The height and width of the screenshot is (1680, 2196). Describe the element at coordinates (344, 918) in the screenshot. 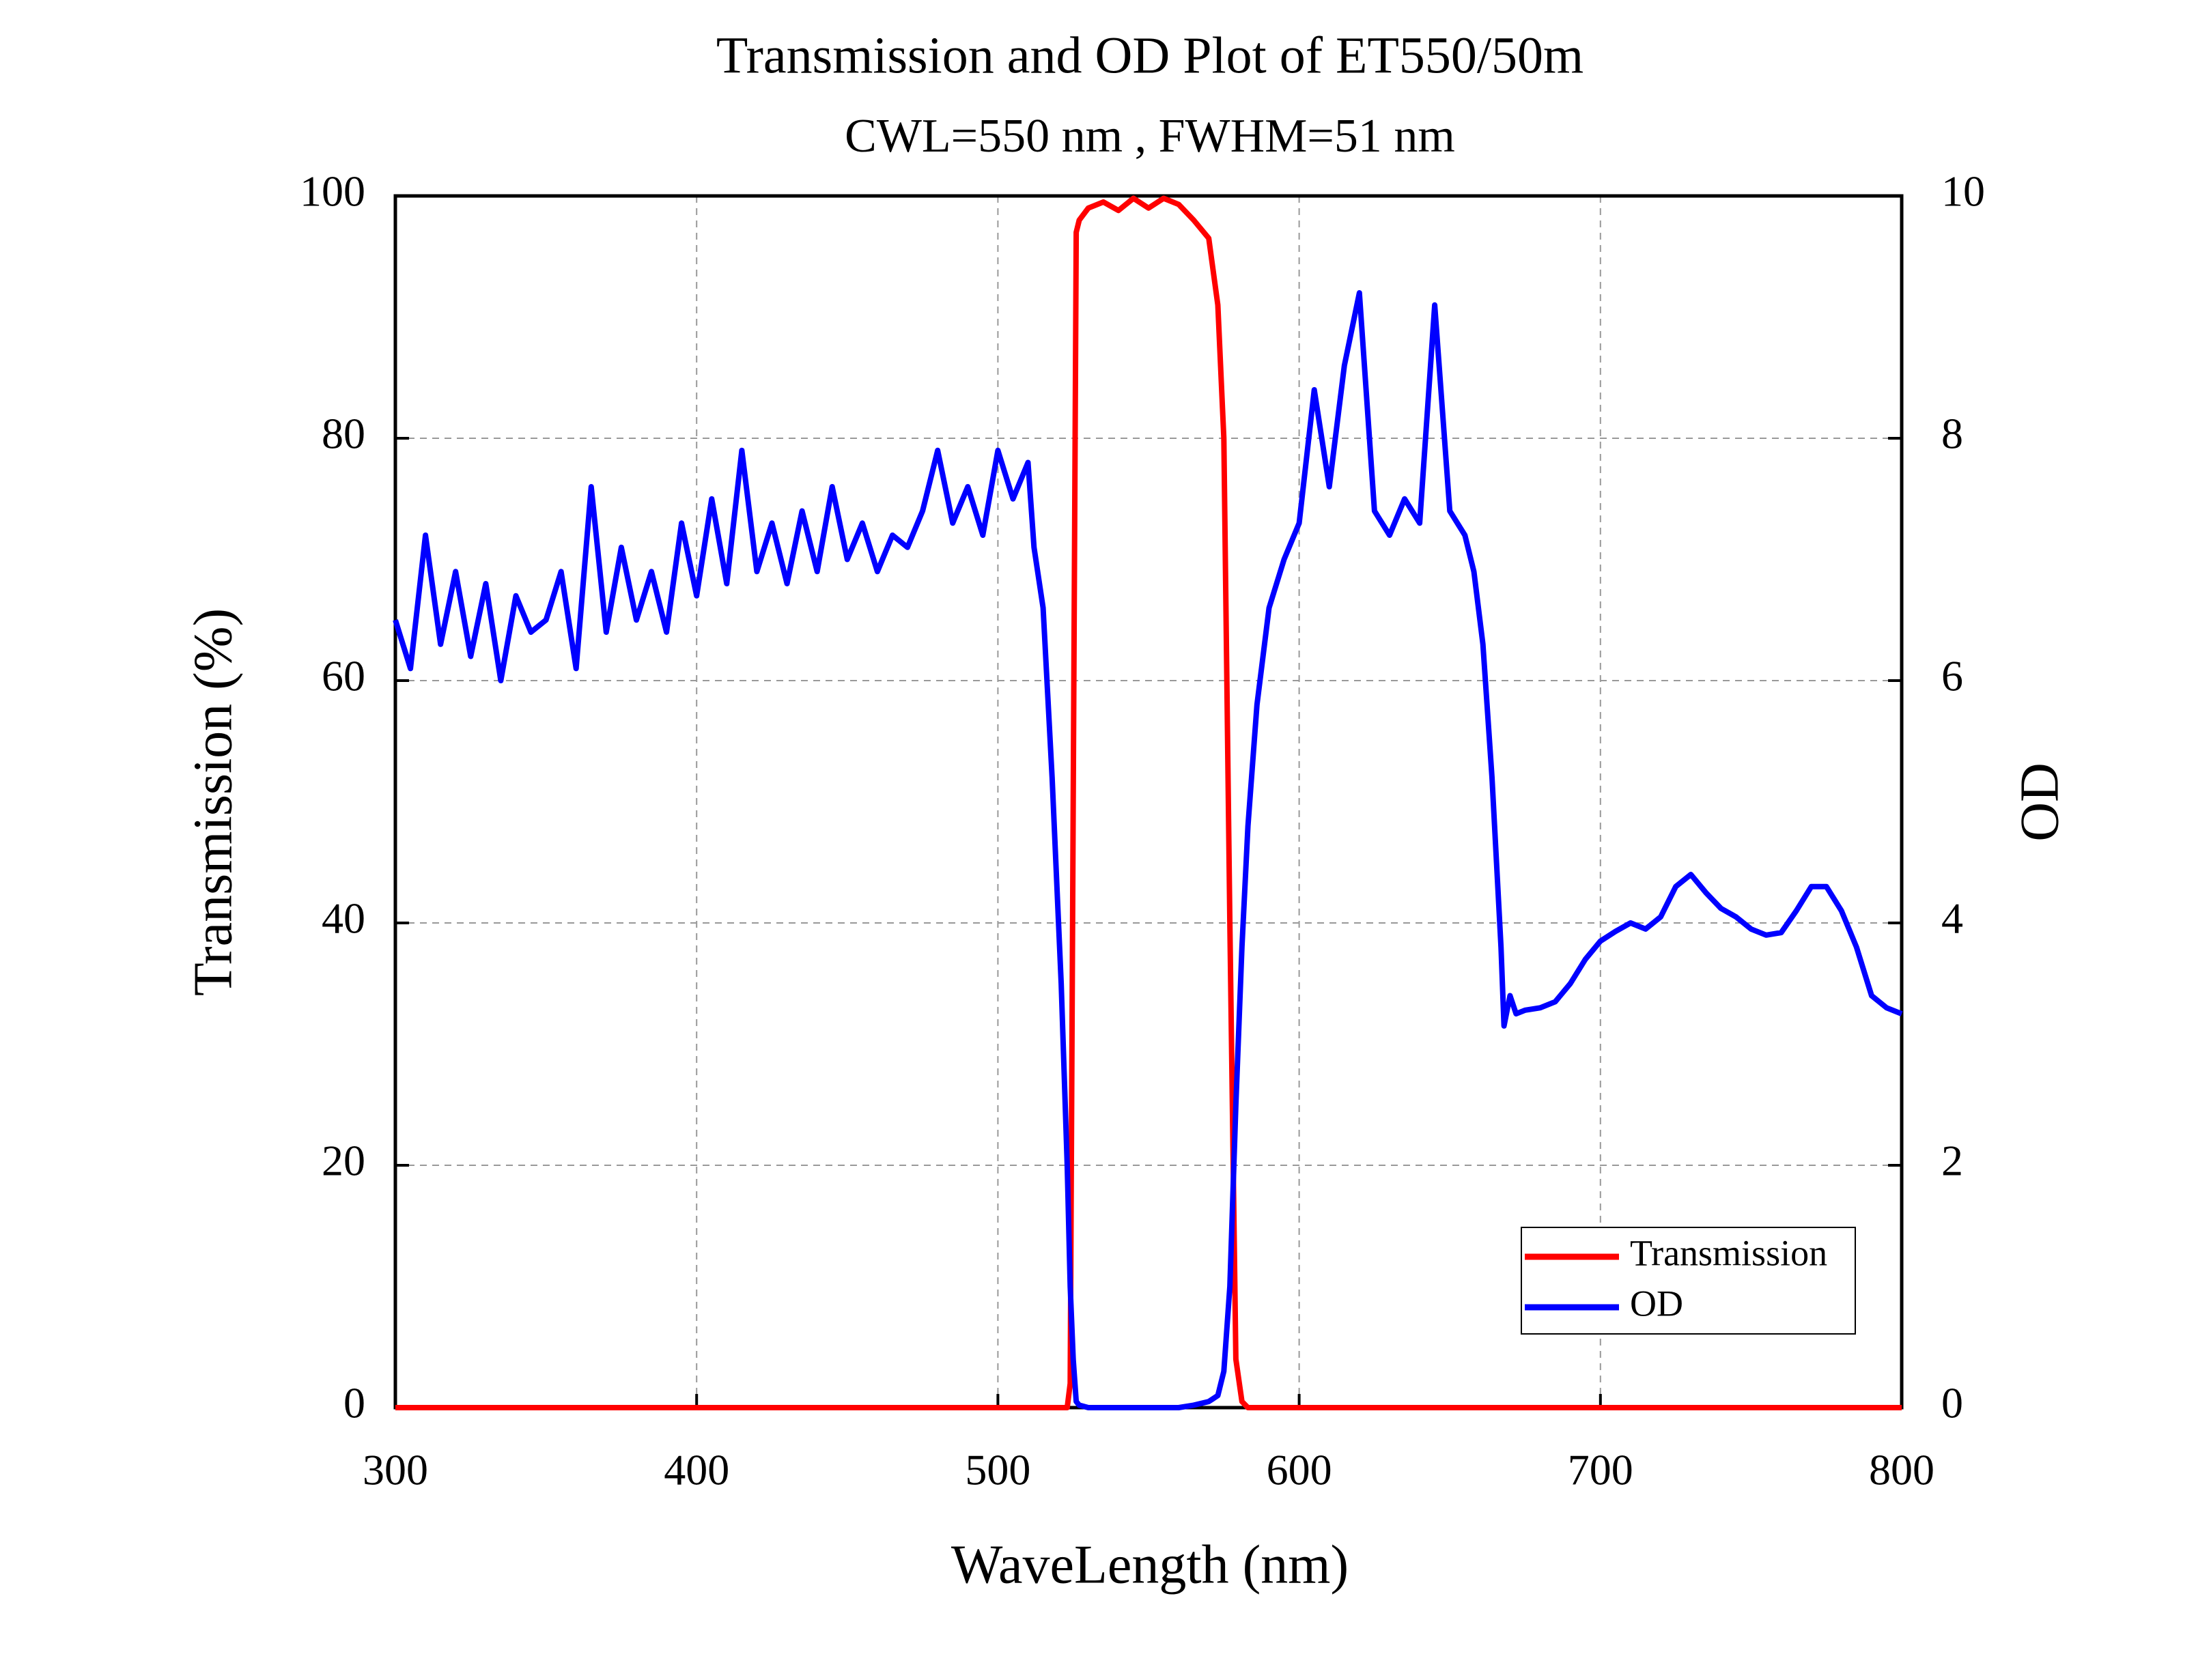

I see `y-tick-label: 40` at that location.